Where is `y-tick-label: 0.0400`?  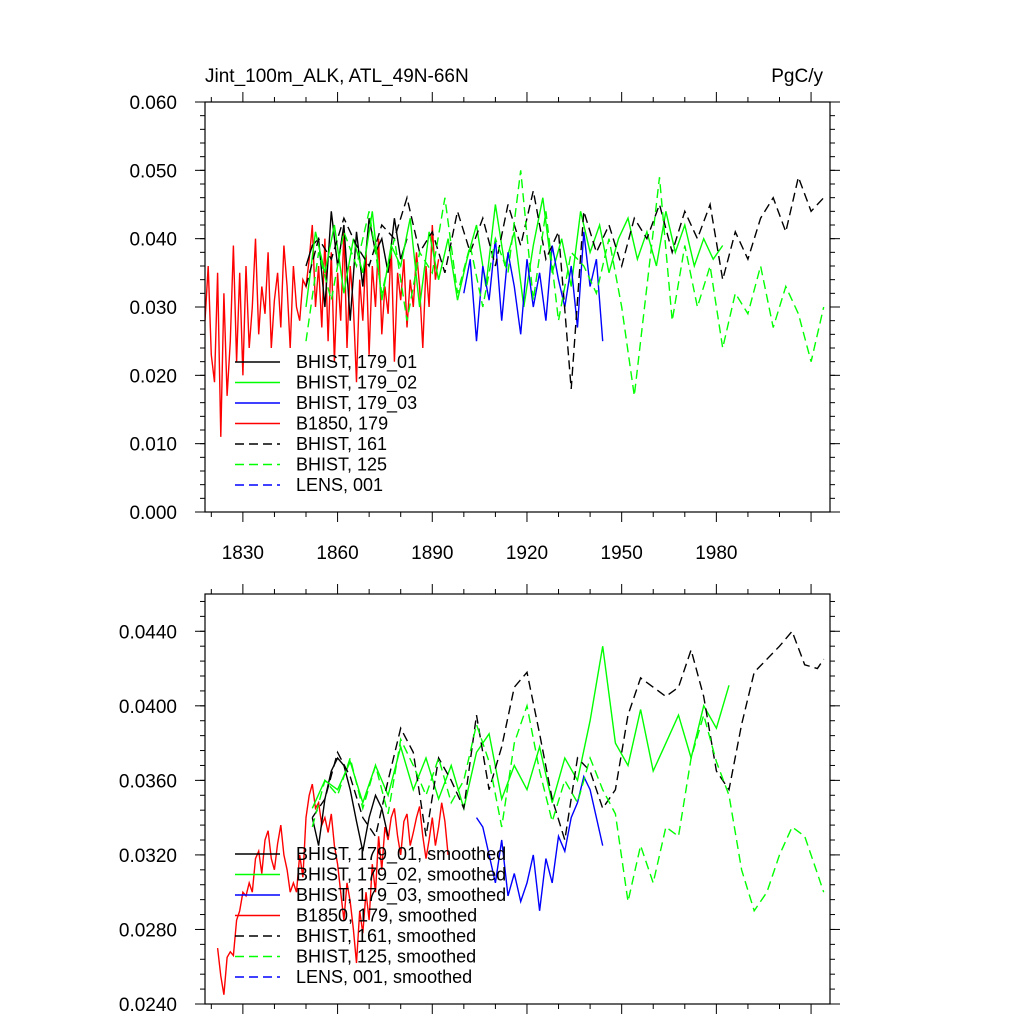
y-tick-label: 0.0400 is located at coordinates (148, 707).